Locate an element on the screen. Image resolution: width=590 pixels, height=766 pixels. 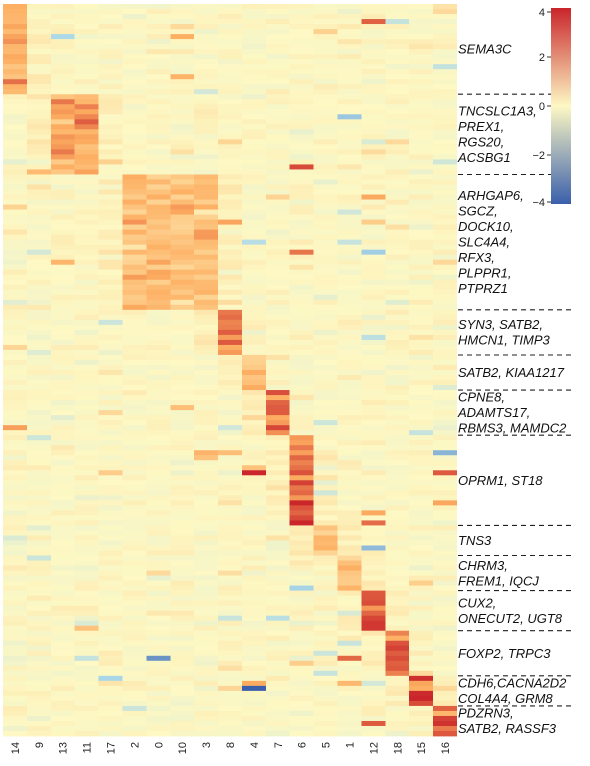
column-label: 12 is located at coordinates (374, 748).